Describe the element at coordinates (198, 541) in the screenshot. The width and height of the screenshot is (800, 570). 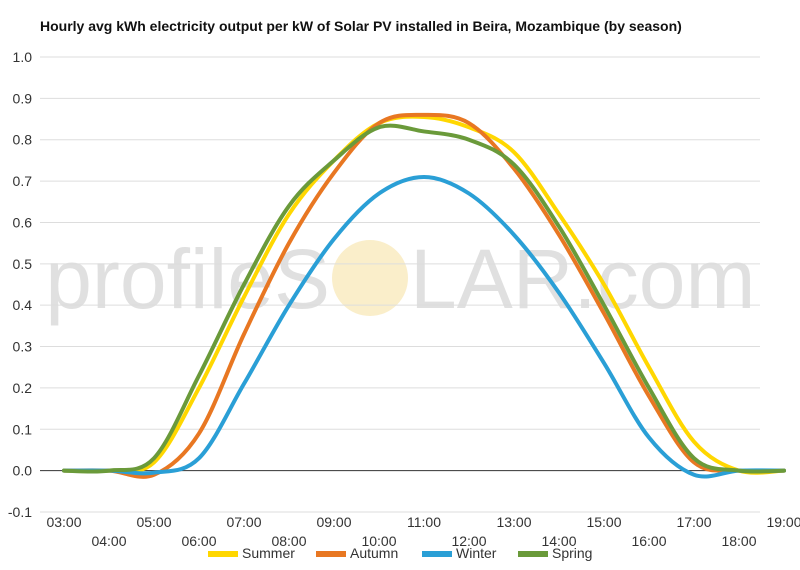
I see `x-tick-label: 06:00` at that location.